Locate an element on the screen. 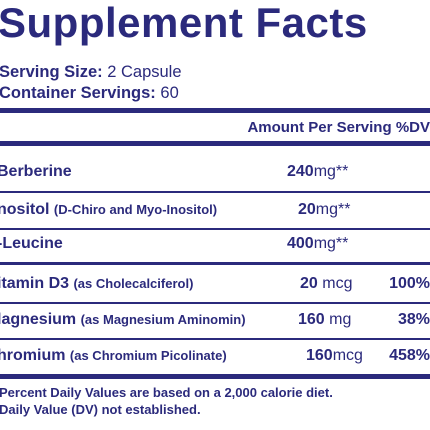 The width and height of the screenshot is (430, 430). ingredient-amount: 20 mcg is located at coordinates (326, 283).